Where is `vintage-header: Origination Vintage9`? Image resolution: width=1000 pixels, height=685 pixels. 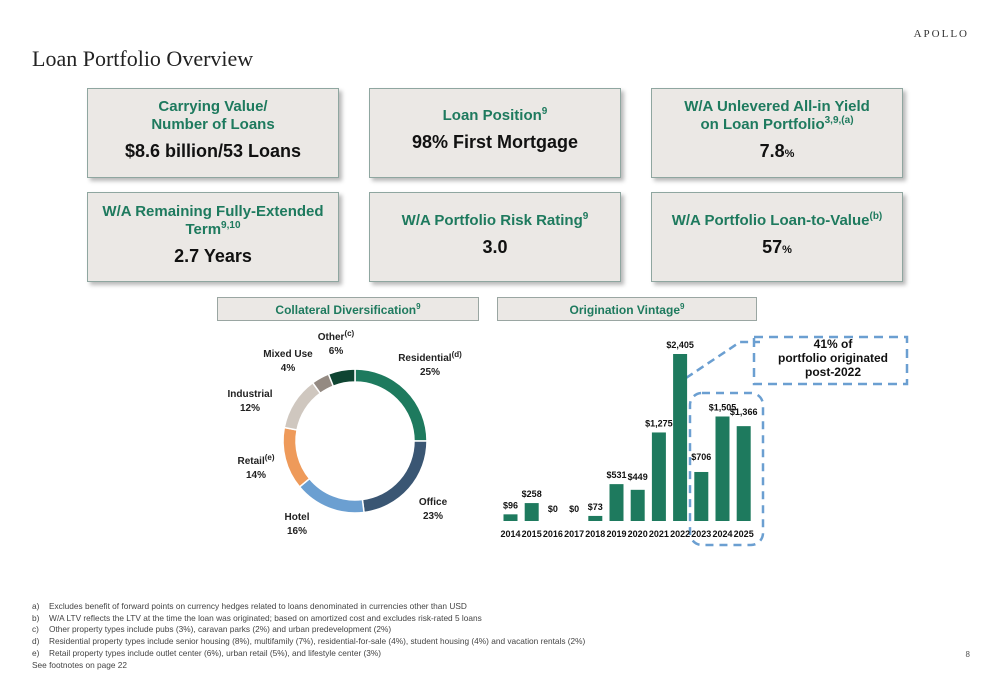
vintage-header: Origination Vintage9 is located at coordinates (627, 309).